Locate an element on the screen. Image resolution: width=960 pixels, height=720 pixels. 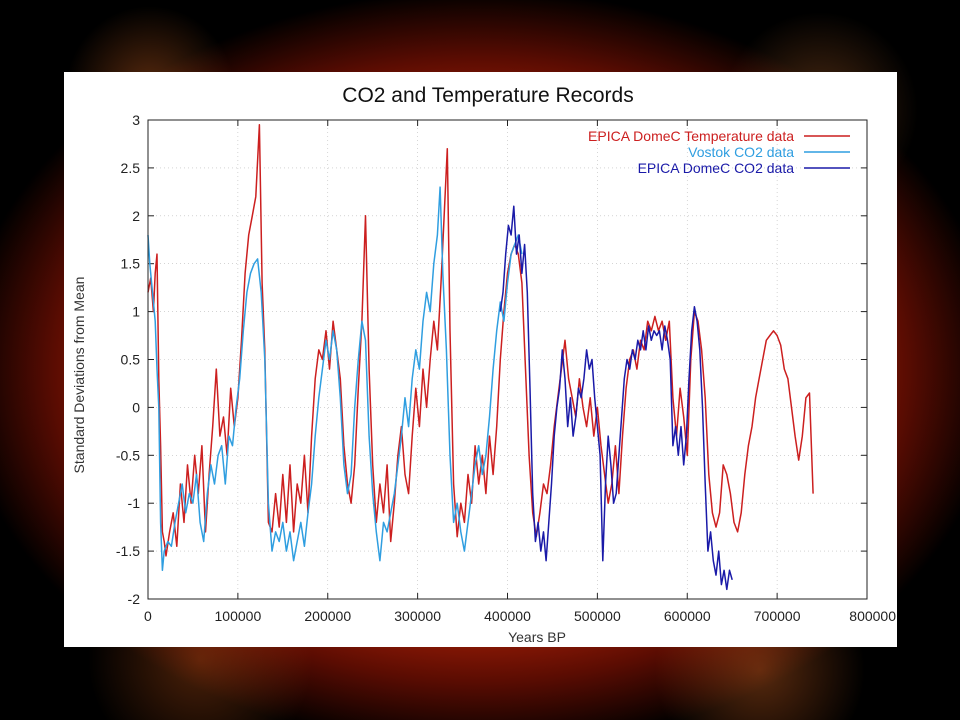
y-axis-label: Standard Deviations from Mean is located at coordinates (79, 375).